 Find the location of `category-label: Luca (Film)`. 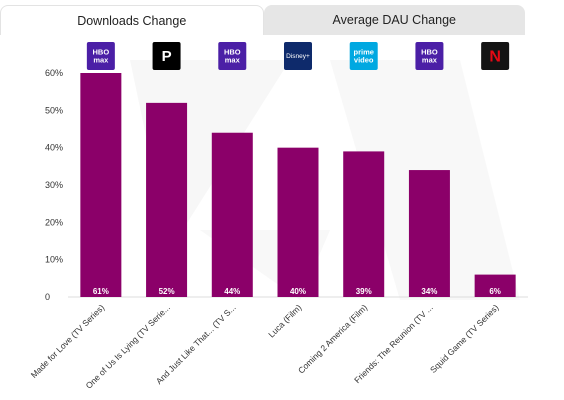

category-label: Luca (Film) is located at coordinates (284, 320).